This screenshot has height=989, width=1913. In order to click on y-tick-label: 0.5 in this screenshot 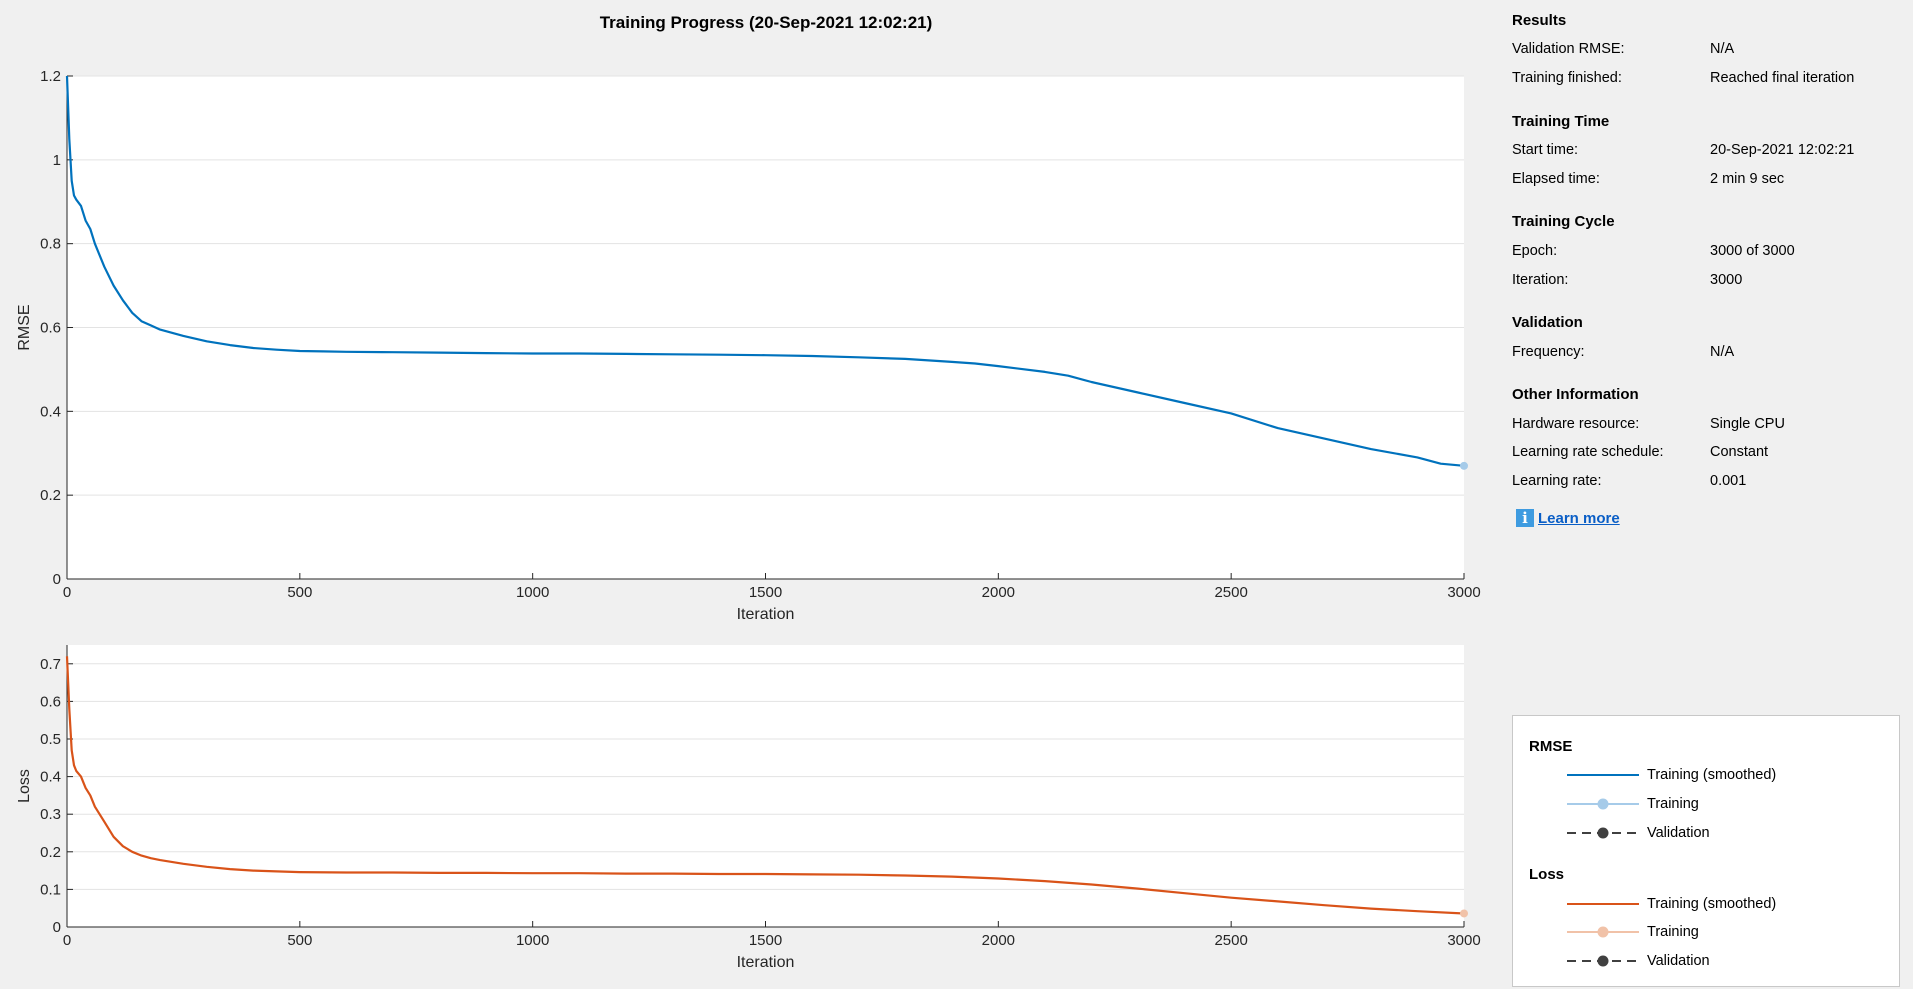, I will do `click(50, 739)`.